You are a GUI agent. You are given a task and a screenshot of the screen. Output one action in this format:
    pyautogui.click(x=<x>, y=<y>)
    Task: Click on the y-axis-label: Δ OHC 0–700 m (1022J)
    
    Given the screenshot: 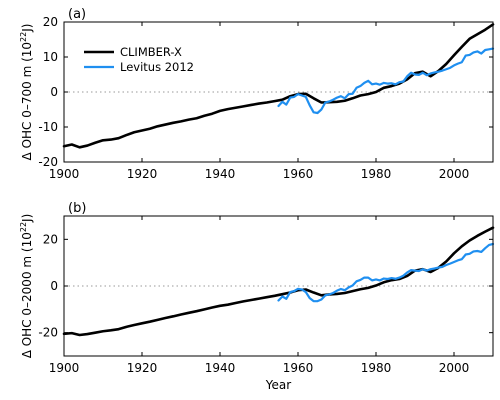 What is the action you would take?
    pyautogui.click(x=26, y=92)
    